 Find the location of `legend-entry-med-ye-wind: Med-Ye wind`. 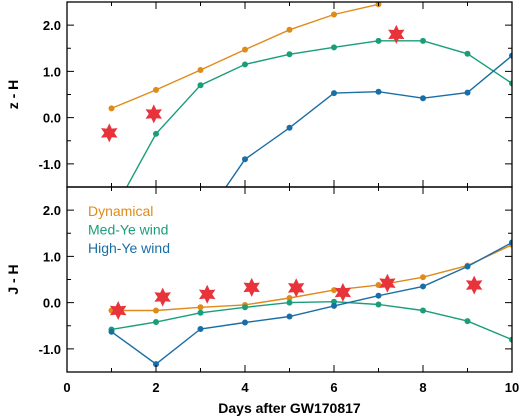

legend-entry-med-ye-wind: Med-Ye wind is located at coordinates (128, 230).